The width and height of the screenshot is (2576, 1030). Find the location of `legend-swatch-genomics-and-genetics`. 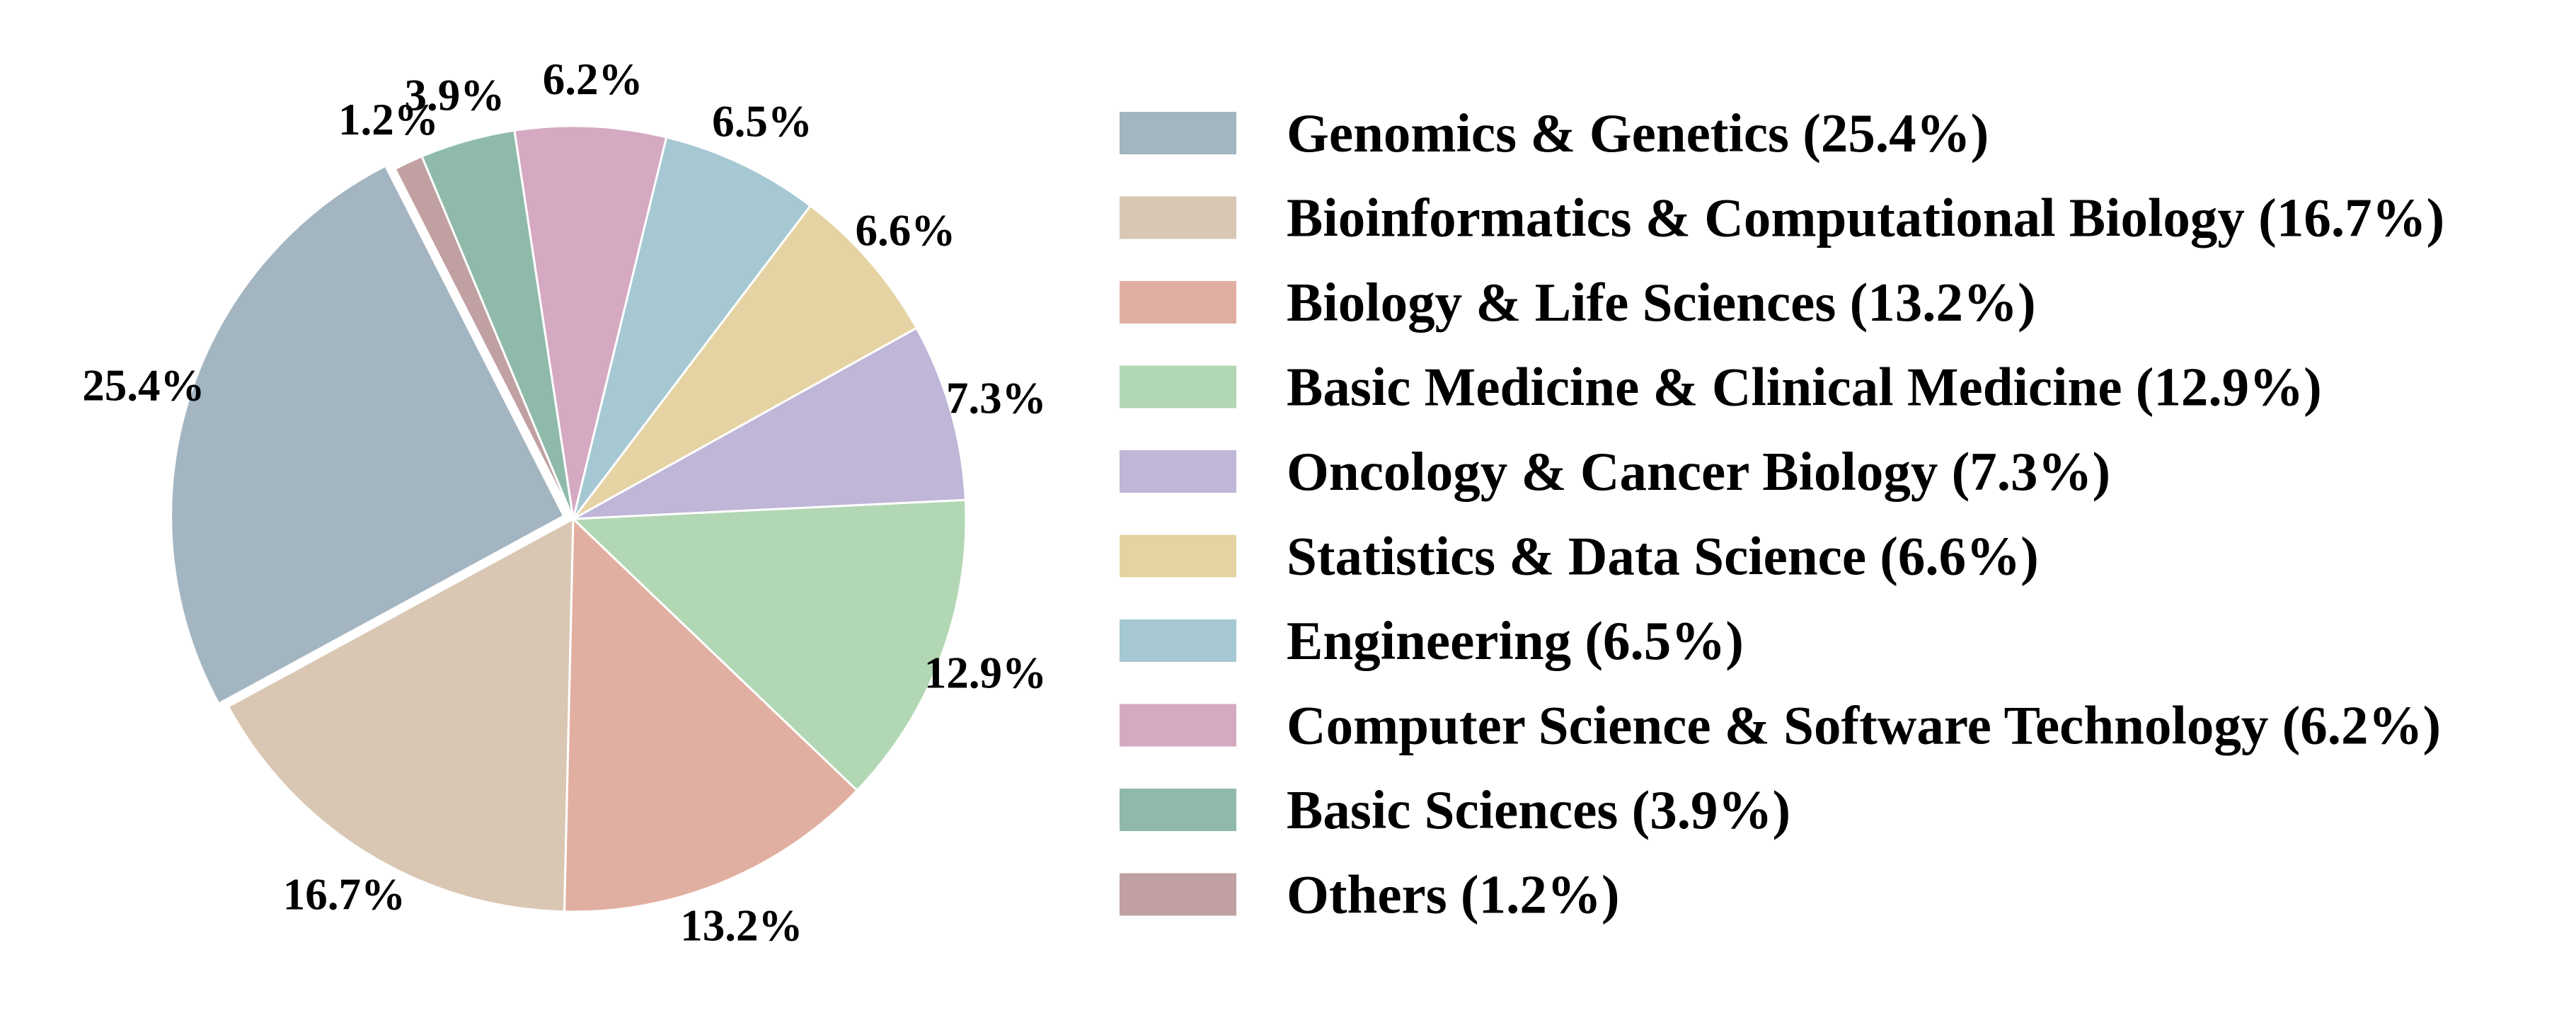

legend-swatch-genomics-and-genetics is located at coordinates (1178, 133).